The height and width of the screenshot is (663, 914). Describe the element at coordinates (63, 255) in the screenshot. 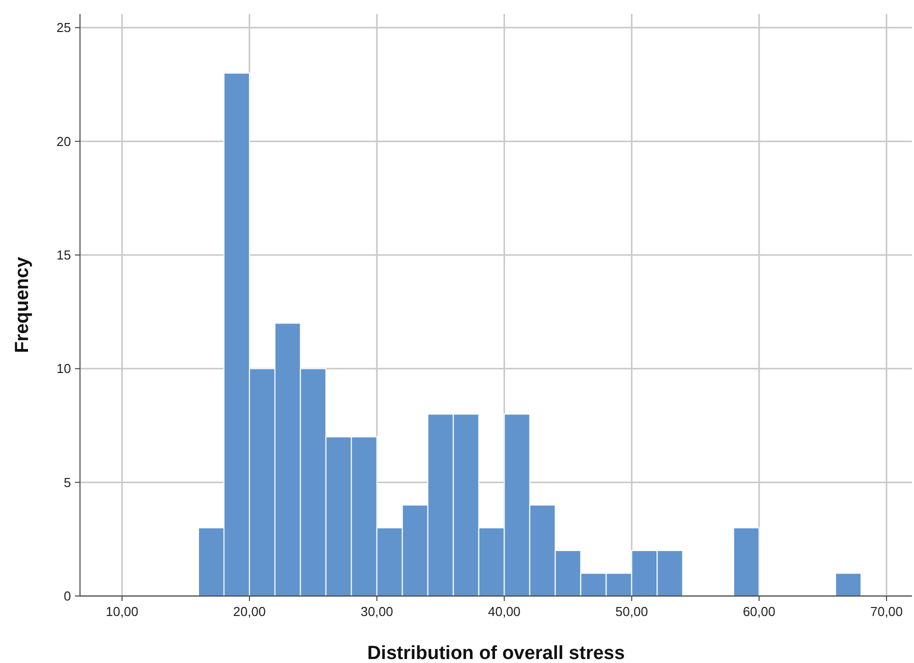

I see `y-tick-label: 15` at that location.